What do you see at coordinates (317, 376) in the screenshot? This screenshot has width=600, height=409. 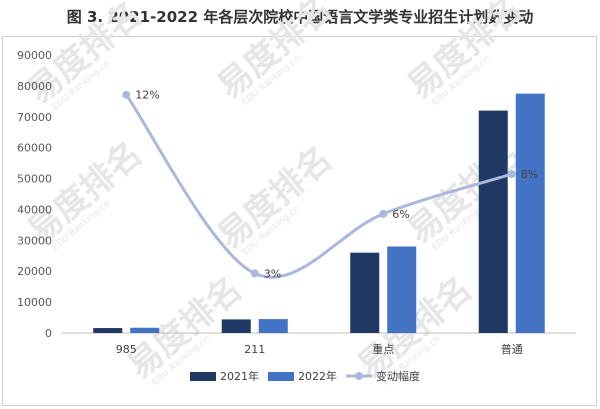 I see `legend-label: 2022年` at bounding box center [317, 376].